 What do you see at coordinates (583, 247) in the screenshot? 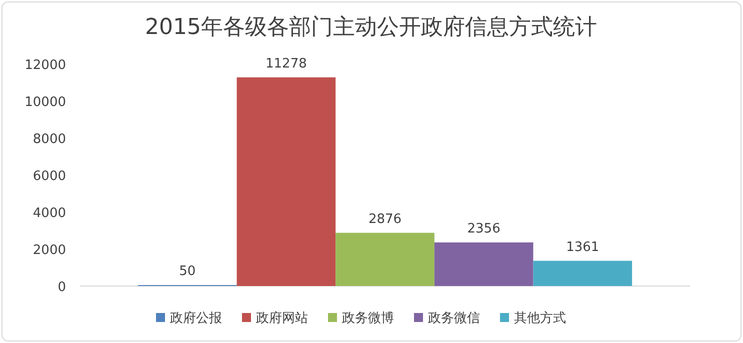
I see `data-label: 1361` at bounding box center [583, 247].